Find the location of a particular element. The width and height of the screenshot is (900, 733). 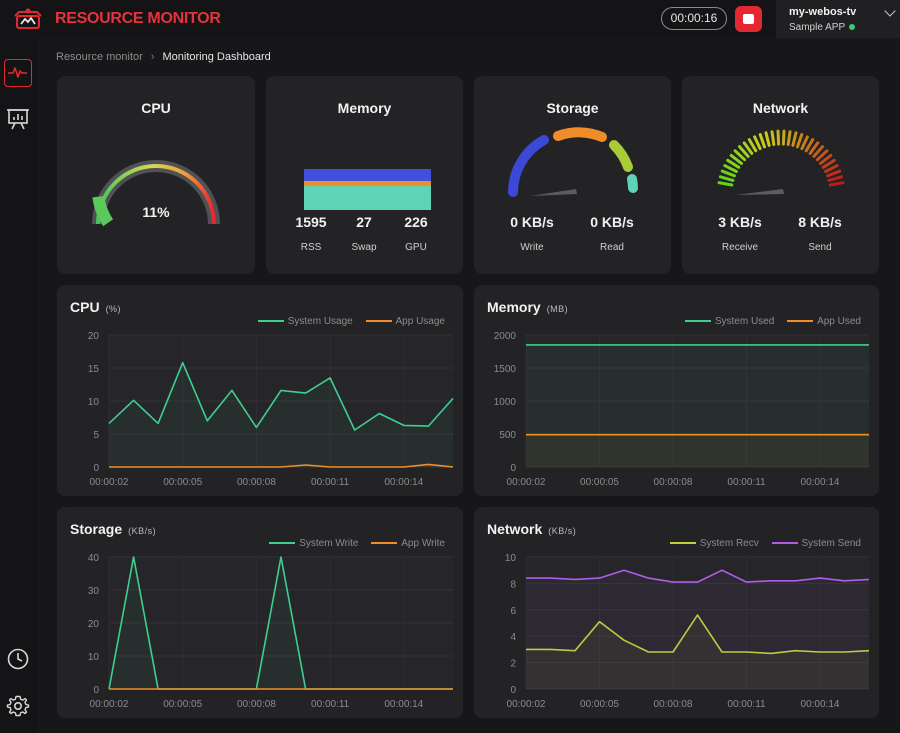

memory-gauge-title: Memory is located at coordinates (364, 108).